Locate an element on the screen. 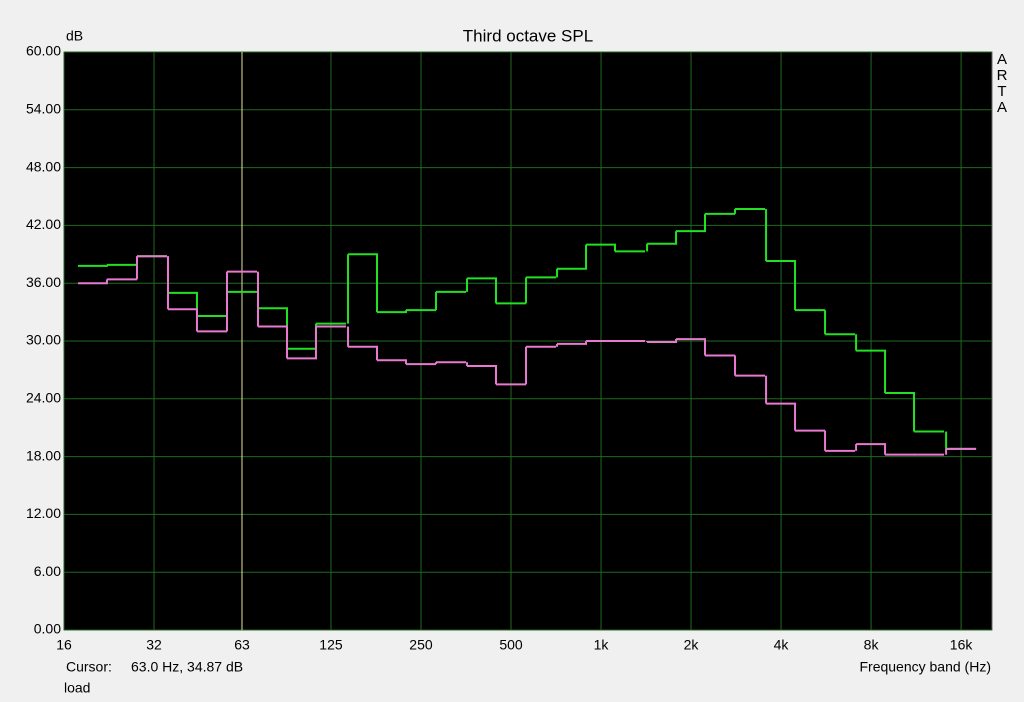  y-axis-label: dB is located at coordinates (74, 36).